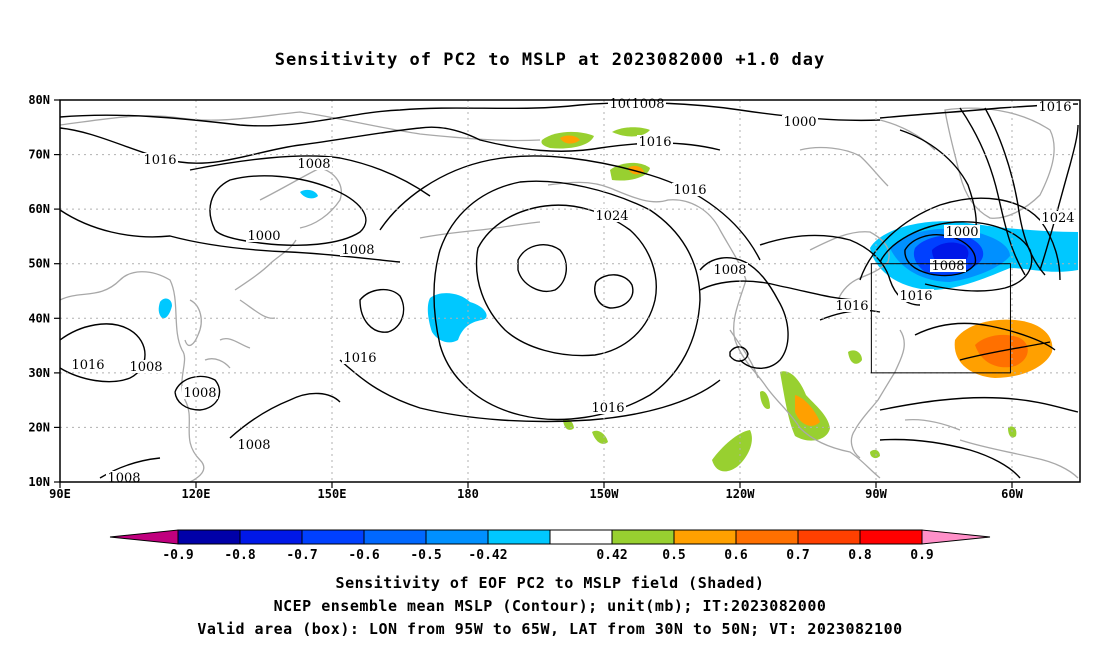 The width and height of the screenshot is (1100, 650). Describe the element at coordinates (877, 394) in the screenshot. I see `coastline-na-east` at that location.